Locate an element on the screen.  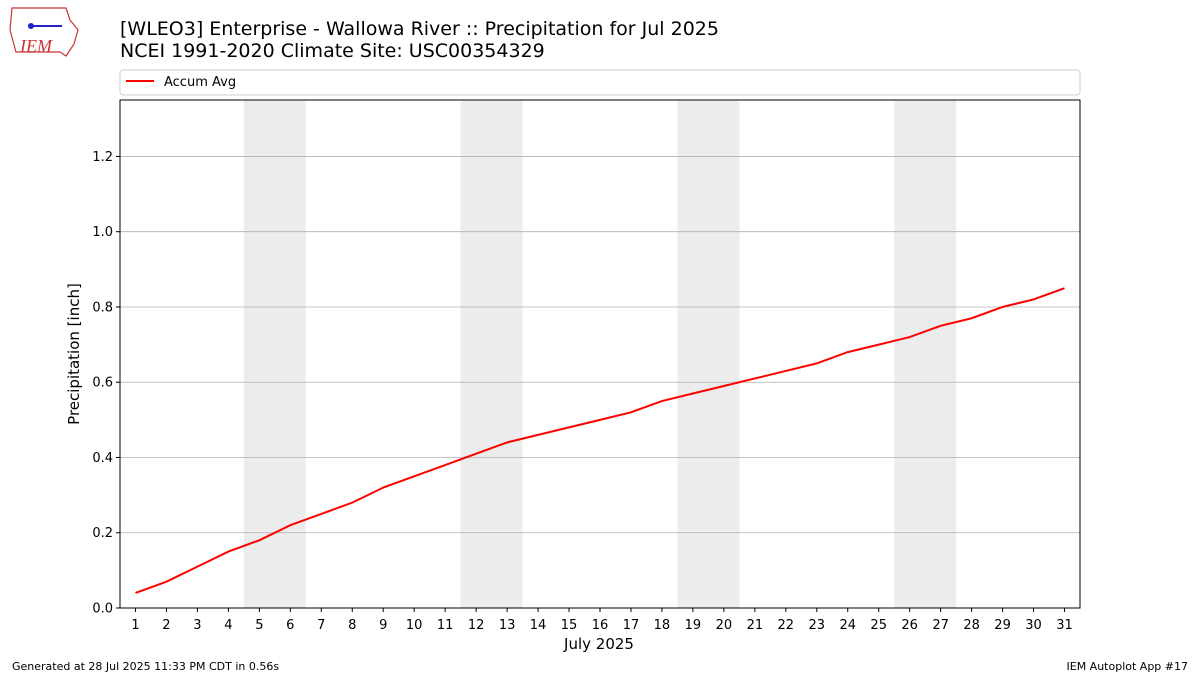
x-tick-label: 22 is located at coordinates (786, 625).